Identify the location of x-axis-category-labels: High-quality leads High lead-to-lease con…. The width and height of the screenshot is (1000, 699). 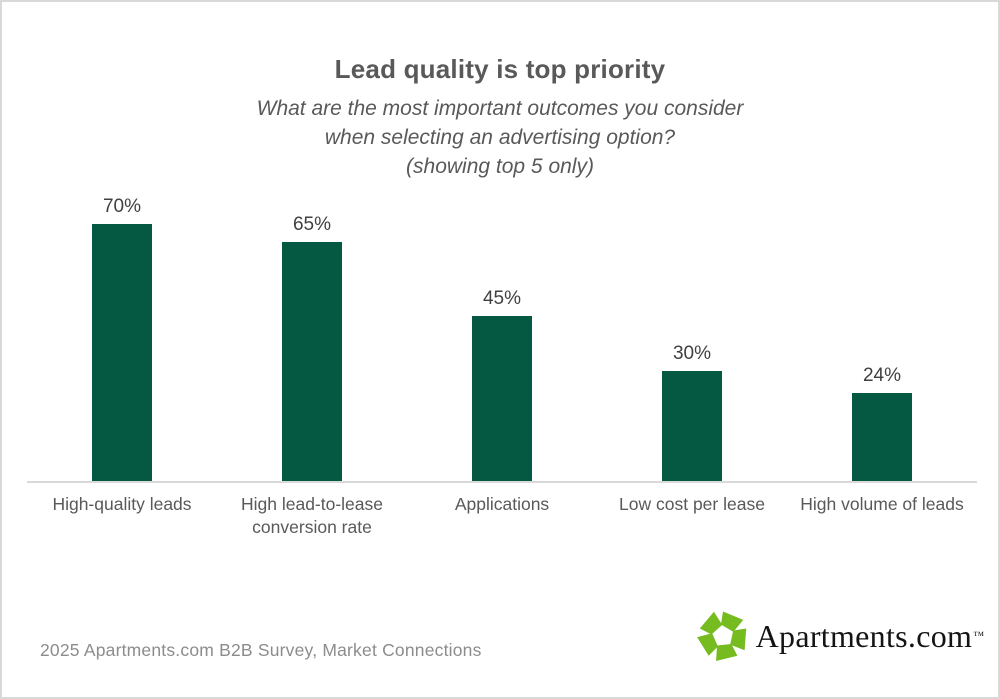
(502, 516).